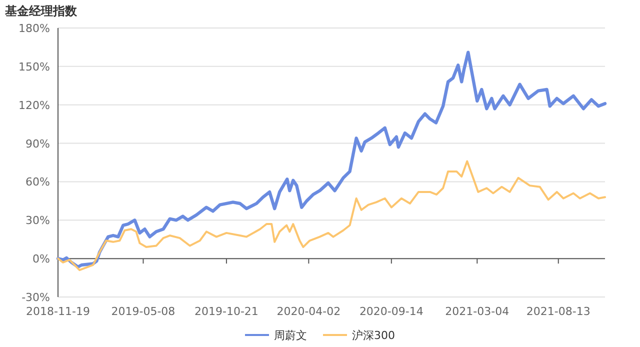  What do you see at coordinates (391, 311) in the screenshot?
I see `x-tick-label: 2020-09-14` at bounding box center [391, 311].